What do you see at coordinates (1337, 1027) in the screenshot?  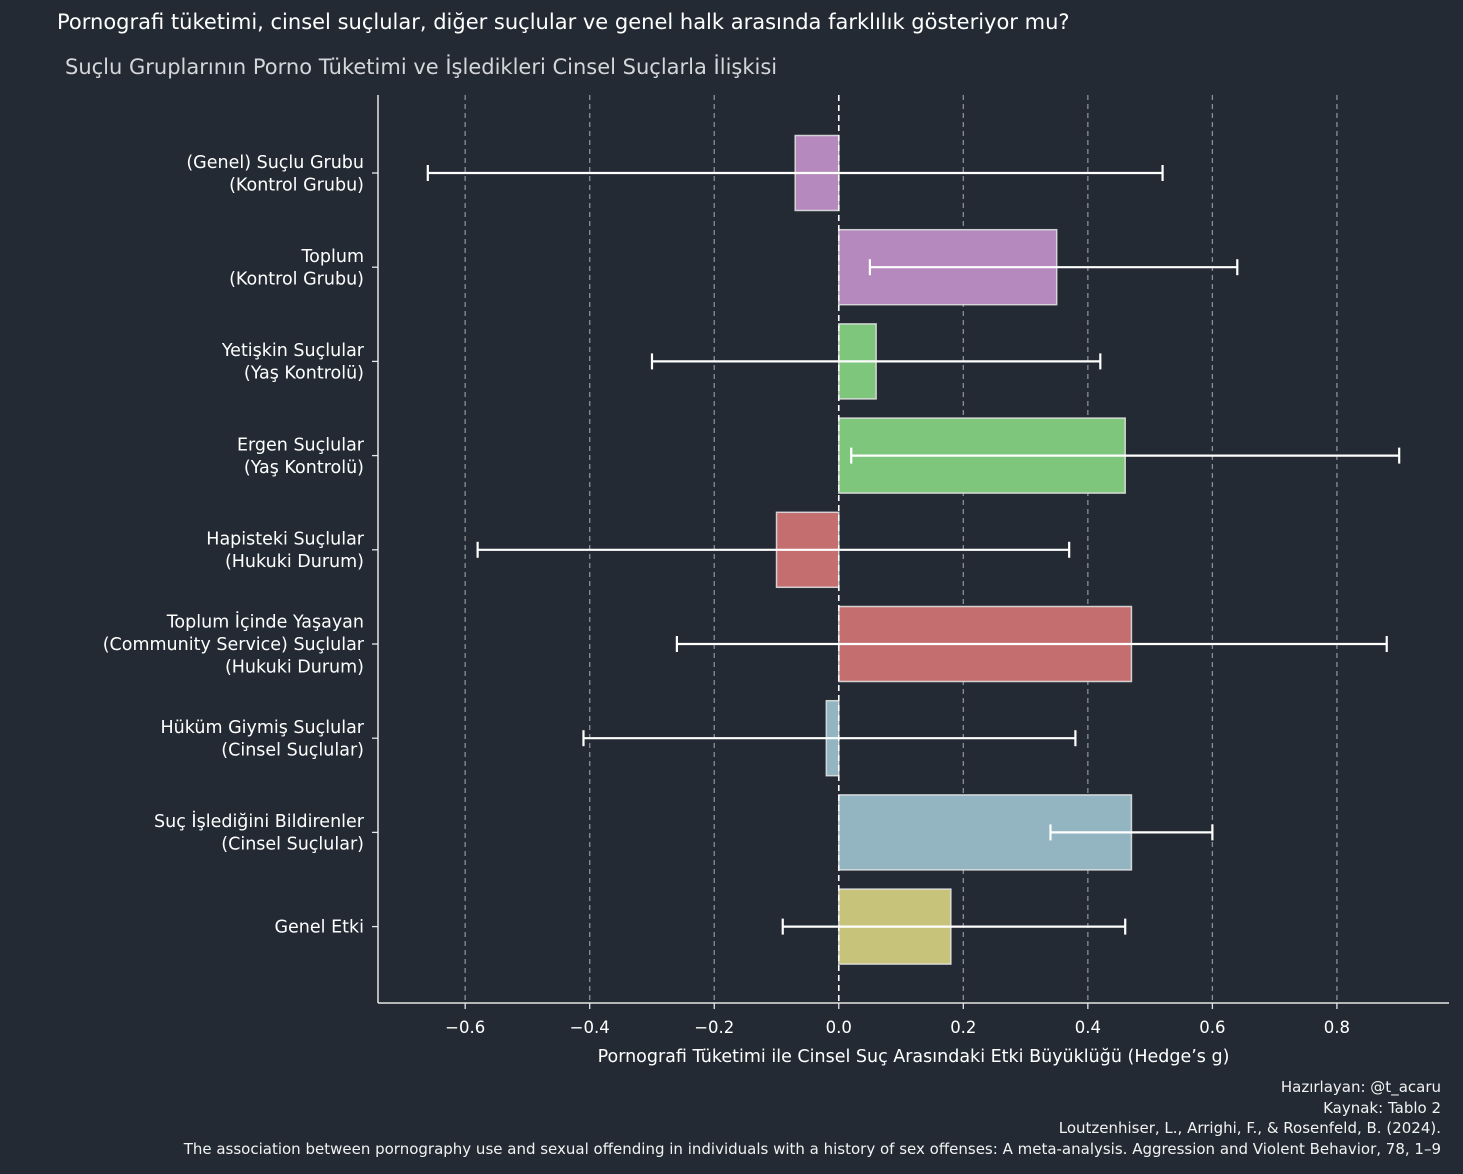 I see `x-tick-label: 0.8` at bounding box center [1337, 1027].